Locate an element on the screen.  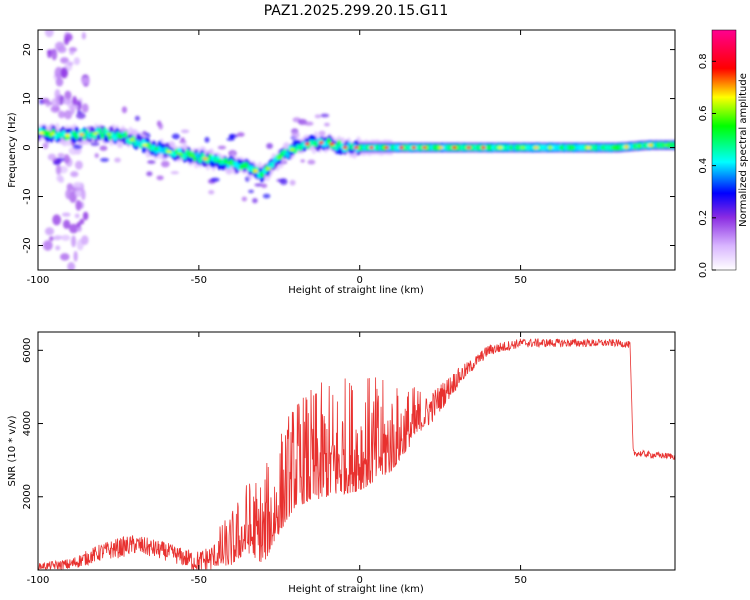
y-tick-label: 4000 is located at coordinates (27, 423).